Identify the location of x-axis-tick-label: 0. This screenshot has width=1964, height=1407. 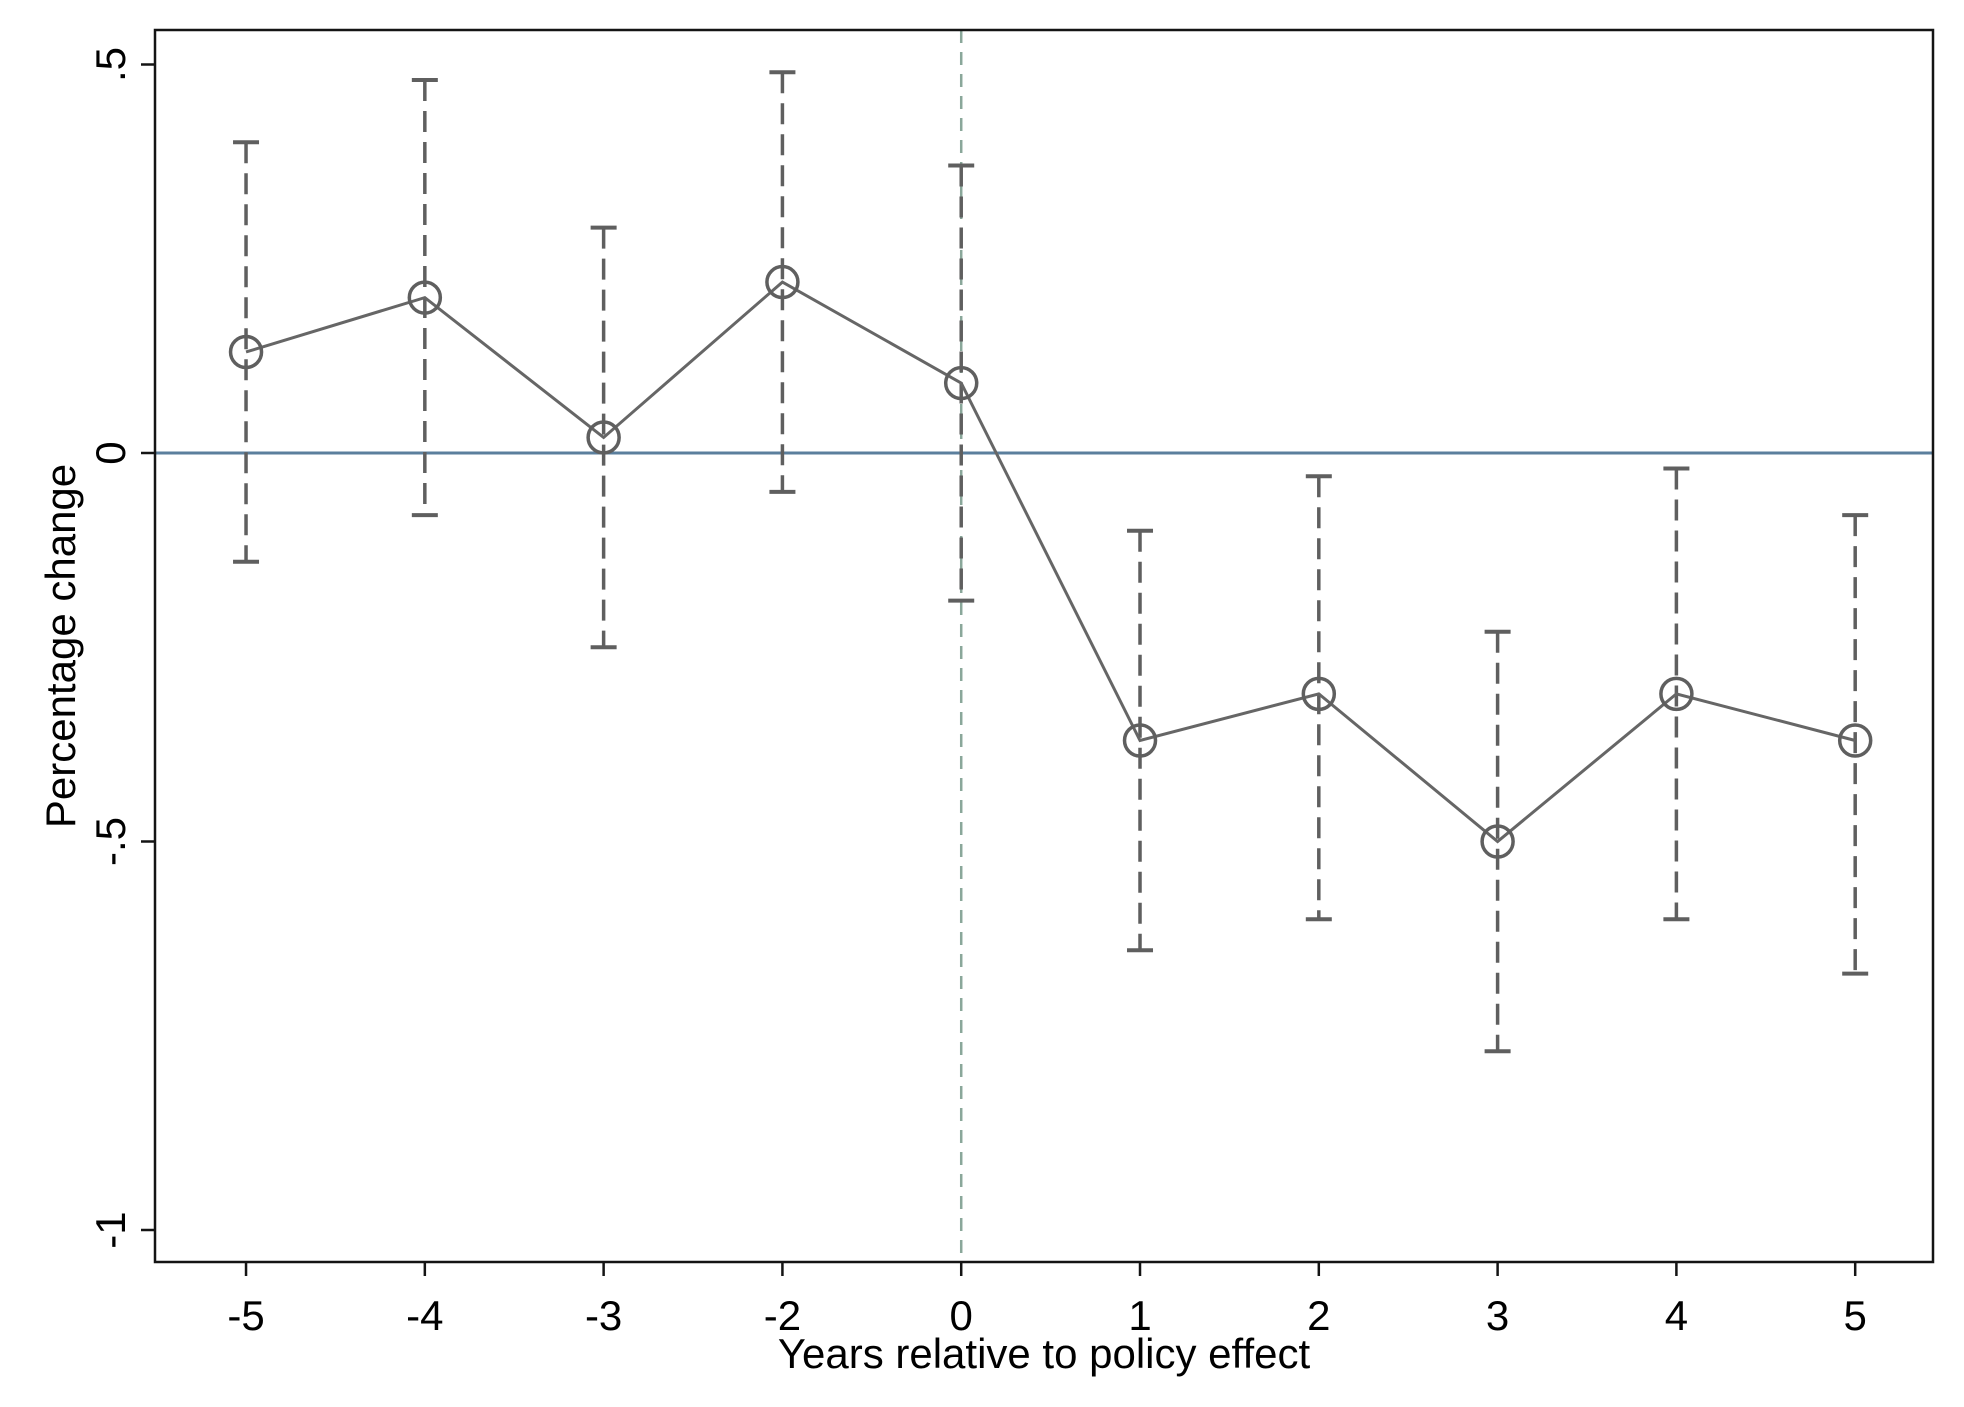
(961, 1315).